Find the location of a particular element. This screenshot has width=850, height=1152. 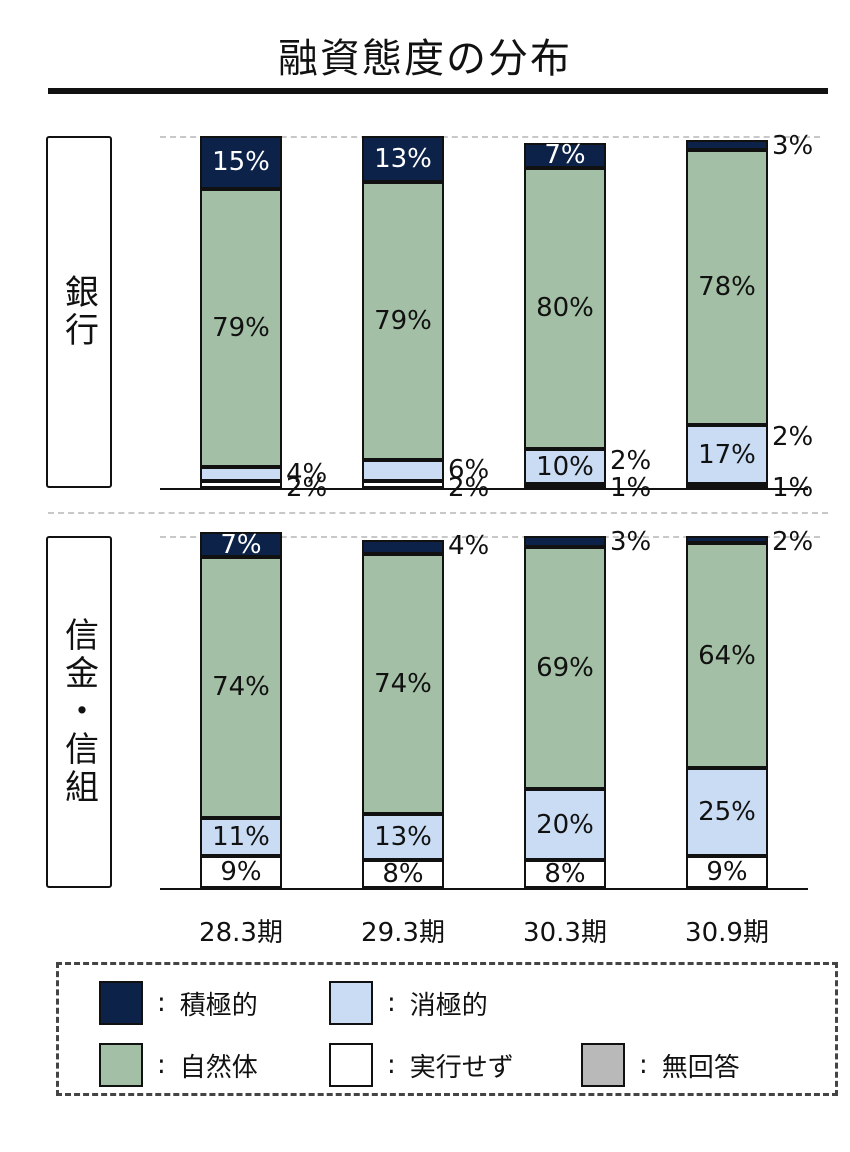

data-label: 15% is located at coordinates (241, 162).